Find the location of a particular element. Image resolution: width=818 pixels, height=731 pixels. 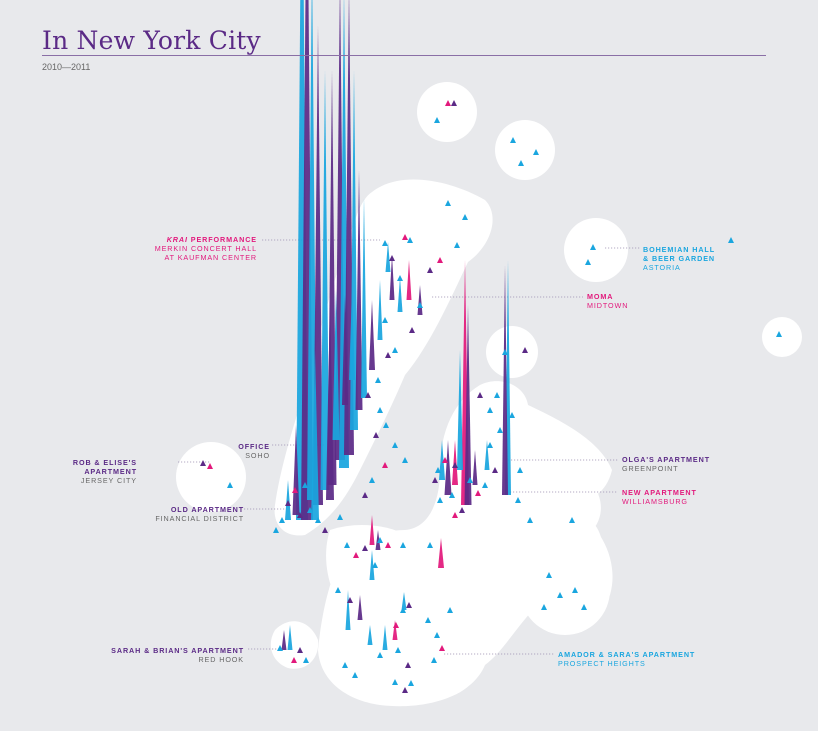

label-office: OFFICE SOHO is located at coordinates (254, 451).